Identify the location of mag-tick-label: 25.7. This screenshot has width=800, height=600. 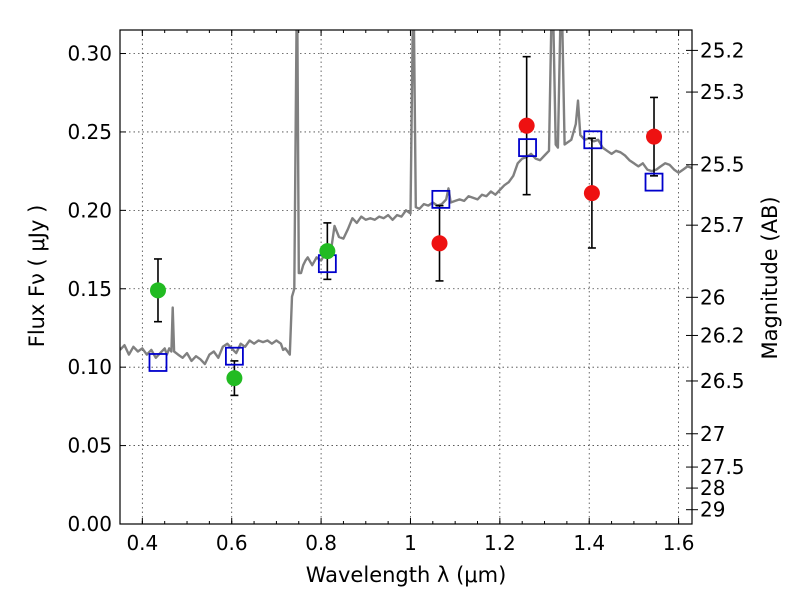
(722, 225).